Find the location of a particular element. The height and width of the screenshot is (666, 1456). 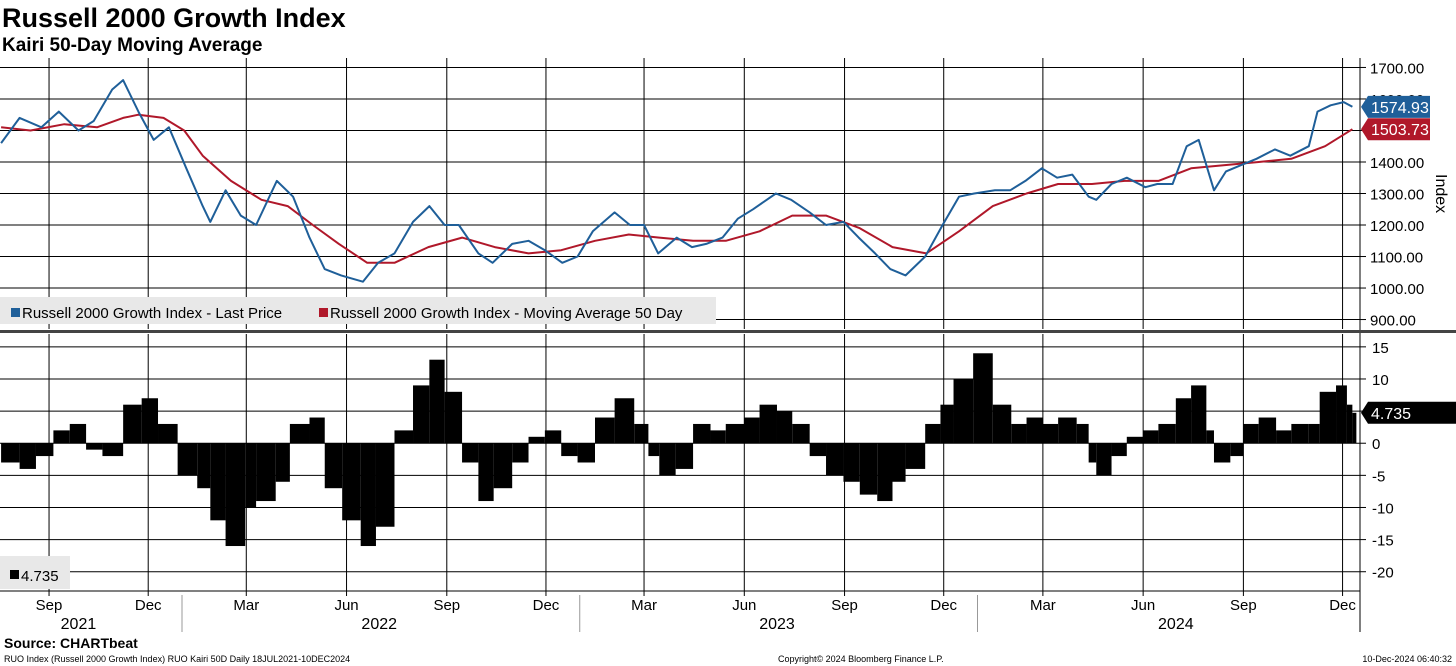

y-tick-label: 1400.00 is located at coordinates (1397, 163).